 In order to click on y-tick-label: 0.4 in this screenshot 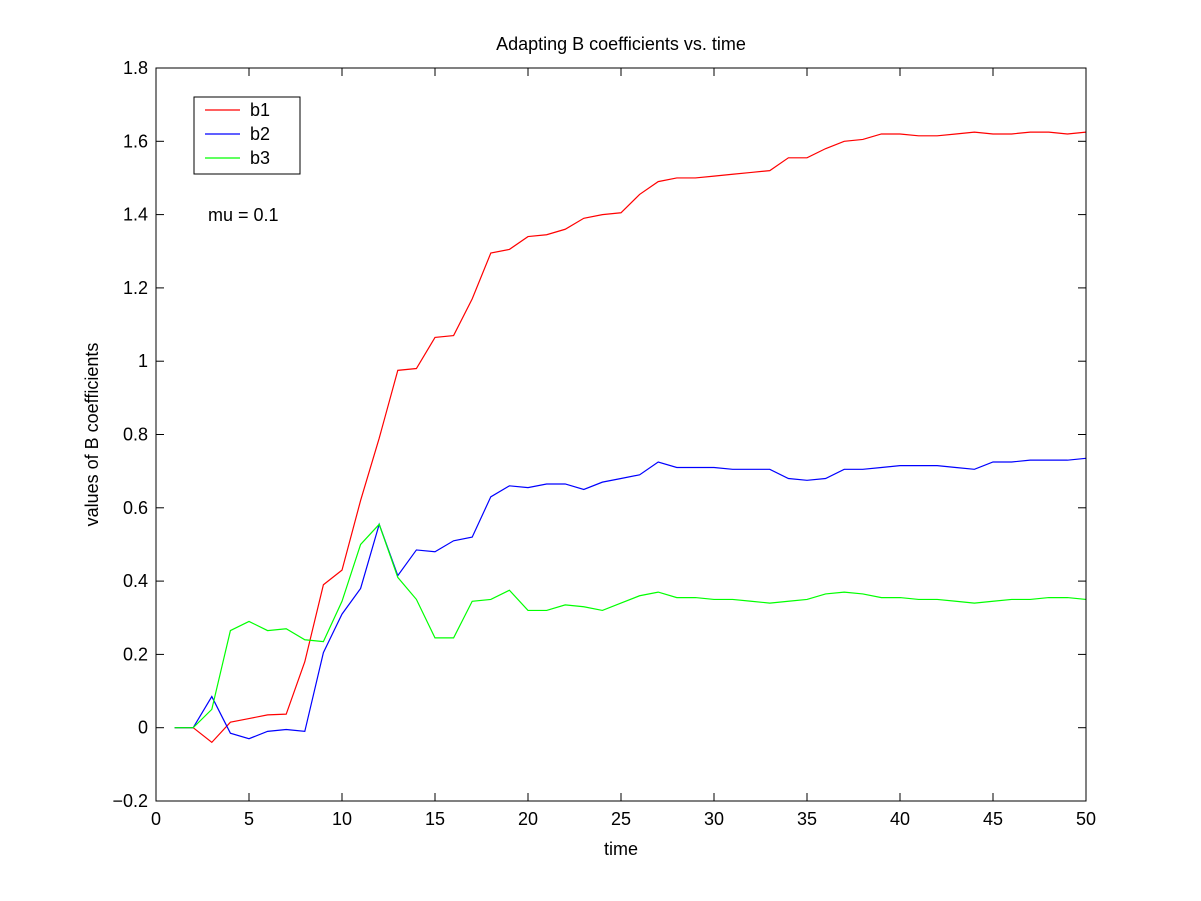, I will do `click(135, 581)`.